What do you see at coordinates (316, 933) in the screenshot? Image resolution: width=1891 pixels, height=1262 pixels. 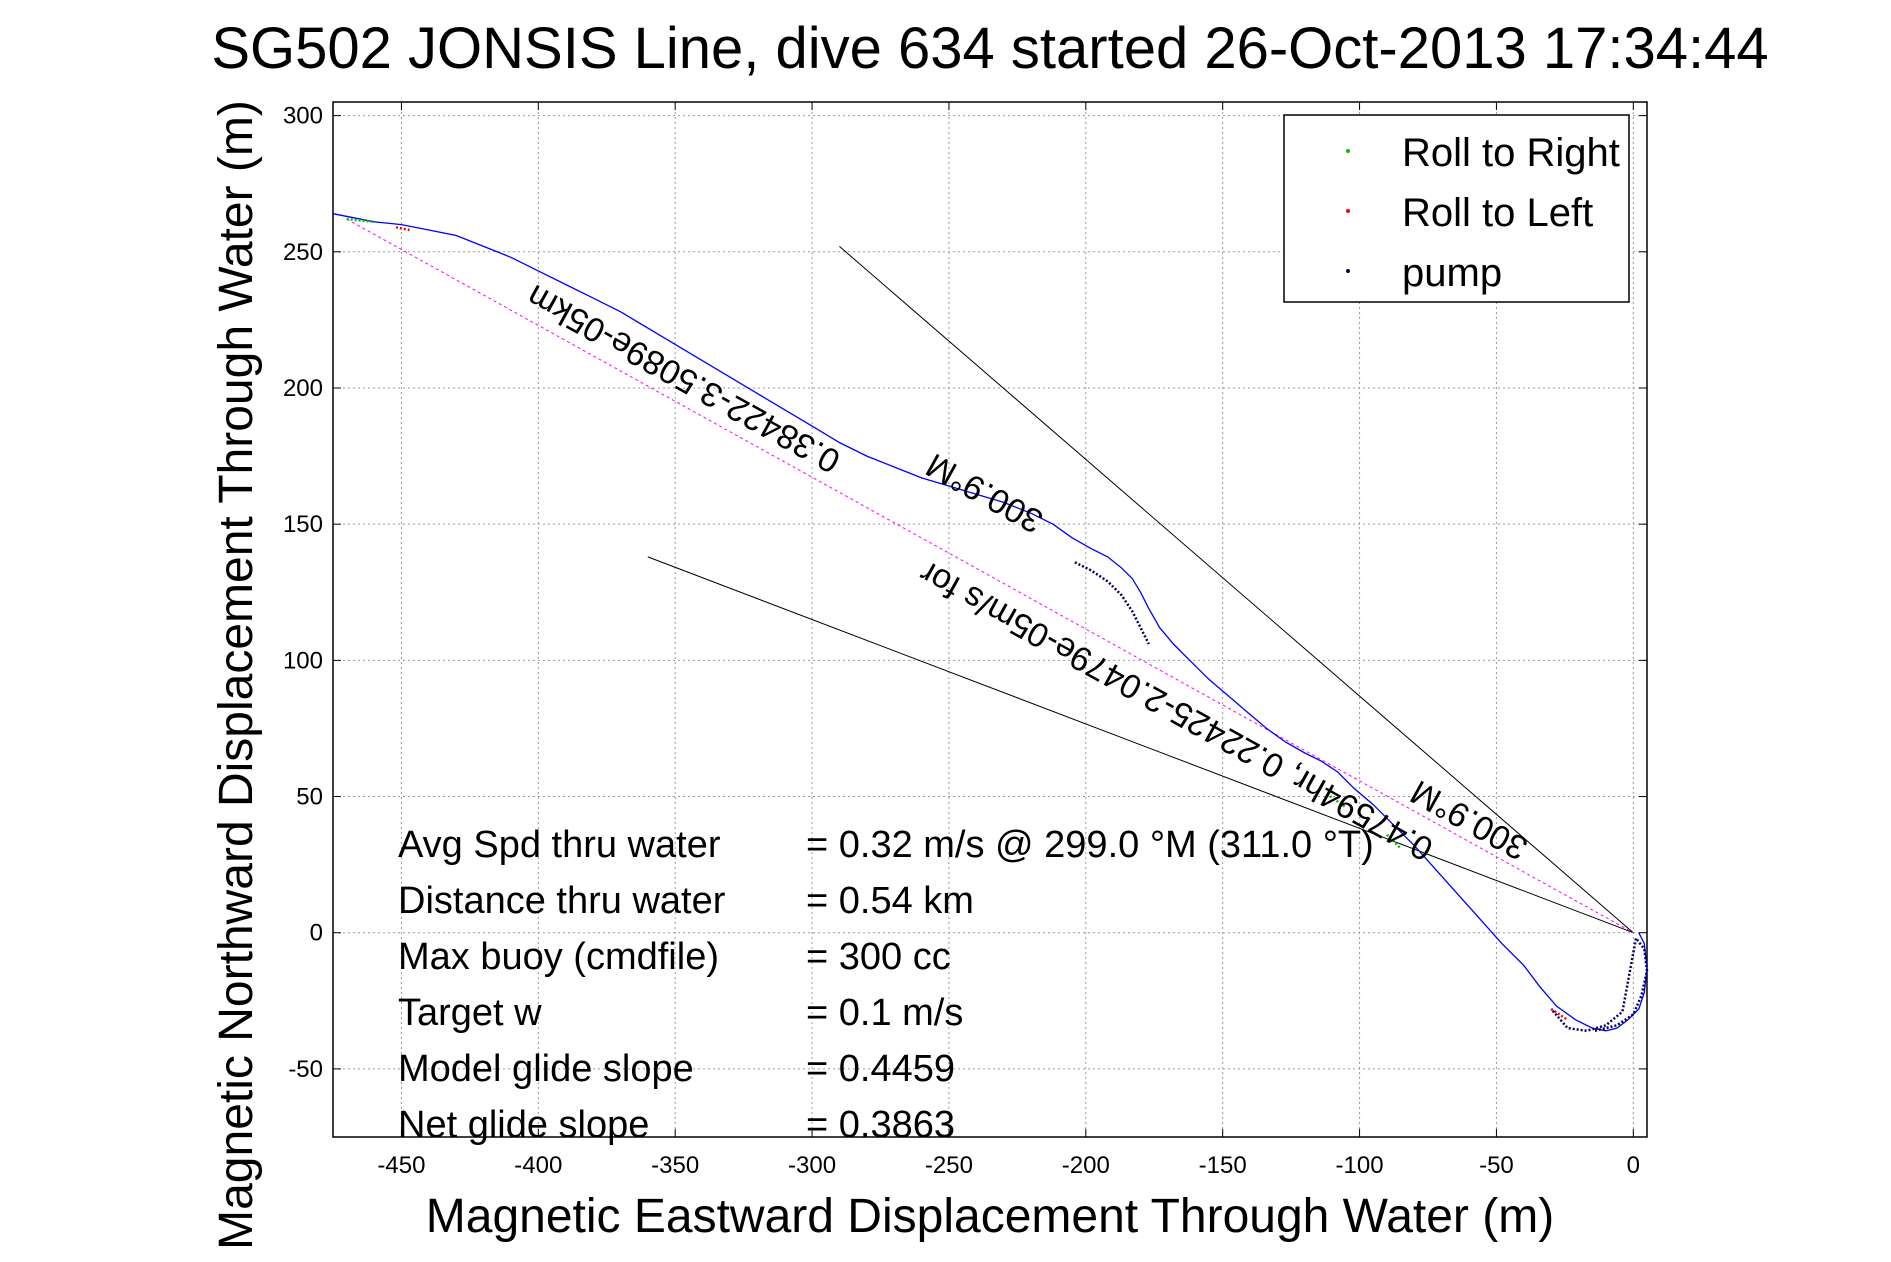 I see `y-tick-label: 0` at bounding box center [316, 933].